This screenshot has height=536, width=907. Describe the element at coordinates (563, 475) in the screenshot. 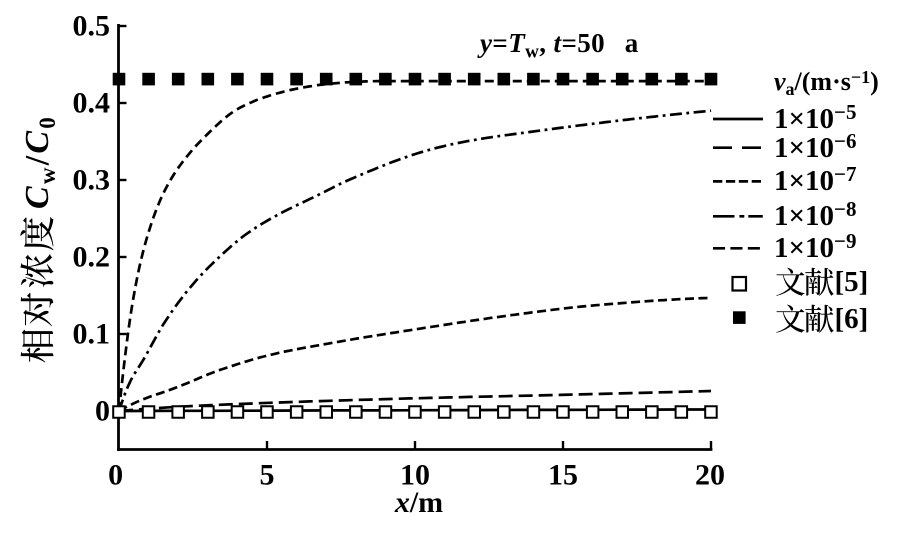

I see `svg-text: 15` at that location.